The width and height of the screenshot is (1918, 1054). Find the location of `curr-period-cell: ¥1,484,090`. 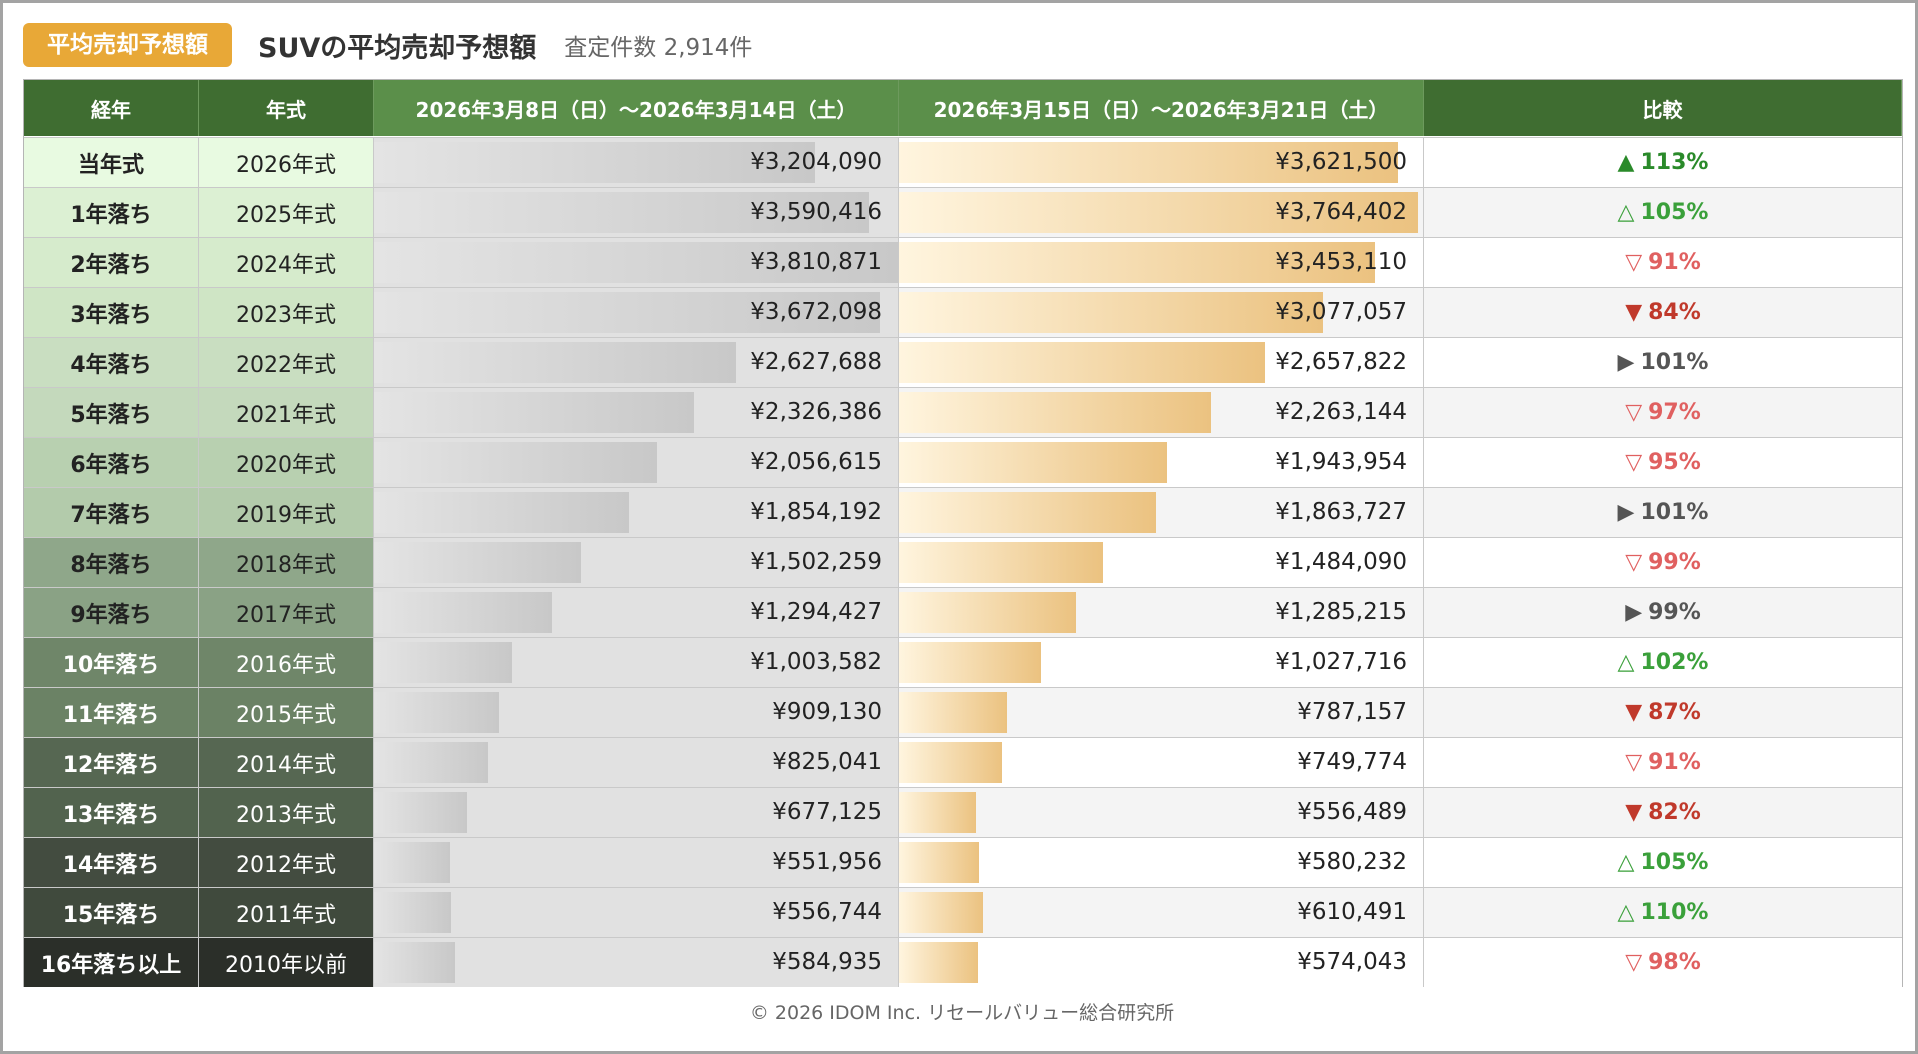

curr-period-cell: ¥1,484,090 is located at coordinates (1161, 562).